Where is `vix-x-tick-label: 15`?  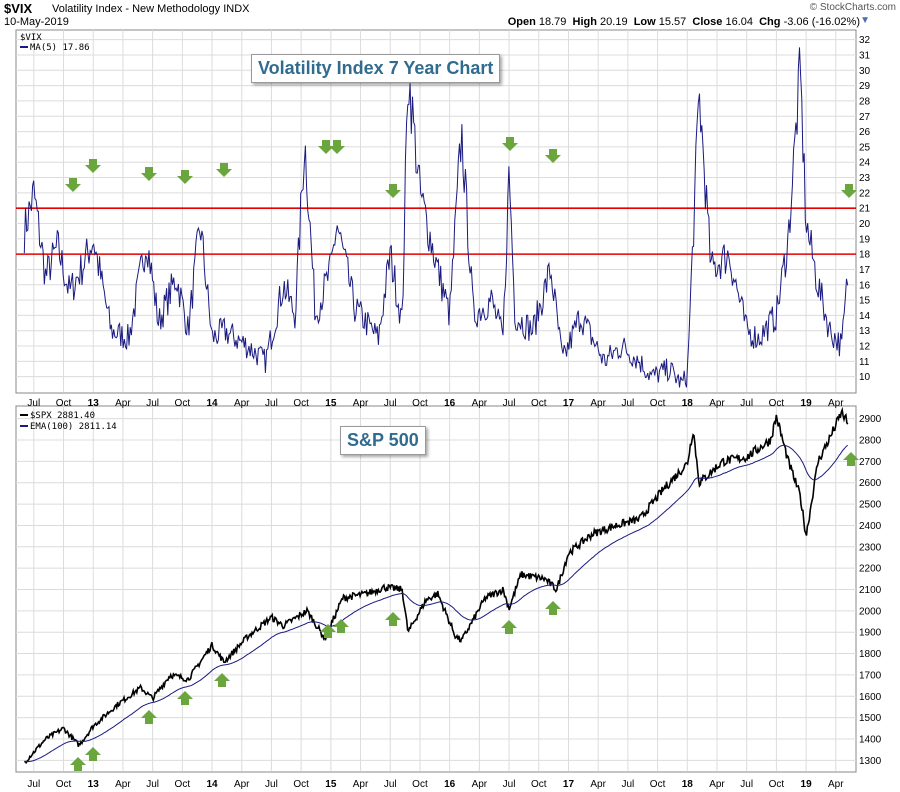
vix-x-tick-label: 15 is located at coordinates (331, 403).